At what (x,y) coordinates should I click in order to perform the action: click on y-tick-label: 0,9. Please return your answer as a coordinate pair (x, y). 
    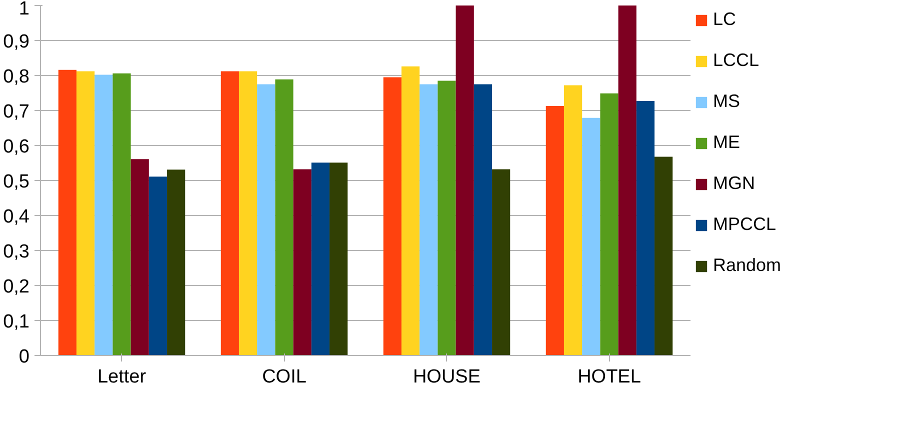
    Looking at the image, I should click on (16, 42).